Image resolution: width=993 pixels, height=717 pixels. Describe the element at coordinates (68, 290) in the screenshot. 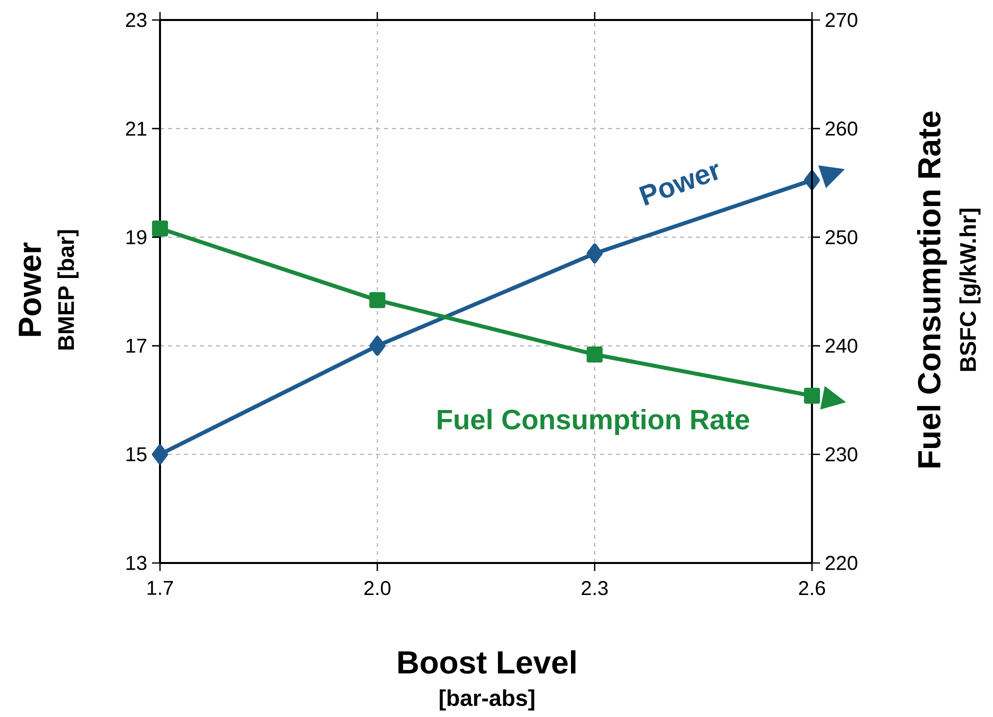

I see `text: BMEP [bar]` at that location.